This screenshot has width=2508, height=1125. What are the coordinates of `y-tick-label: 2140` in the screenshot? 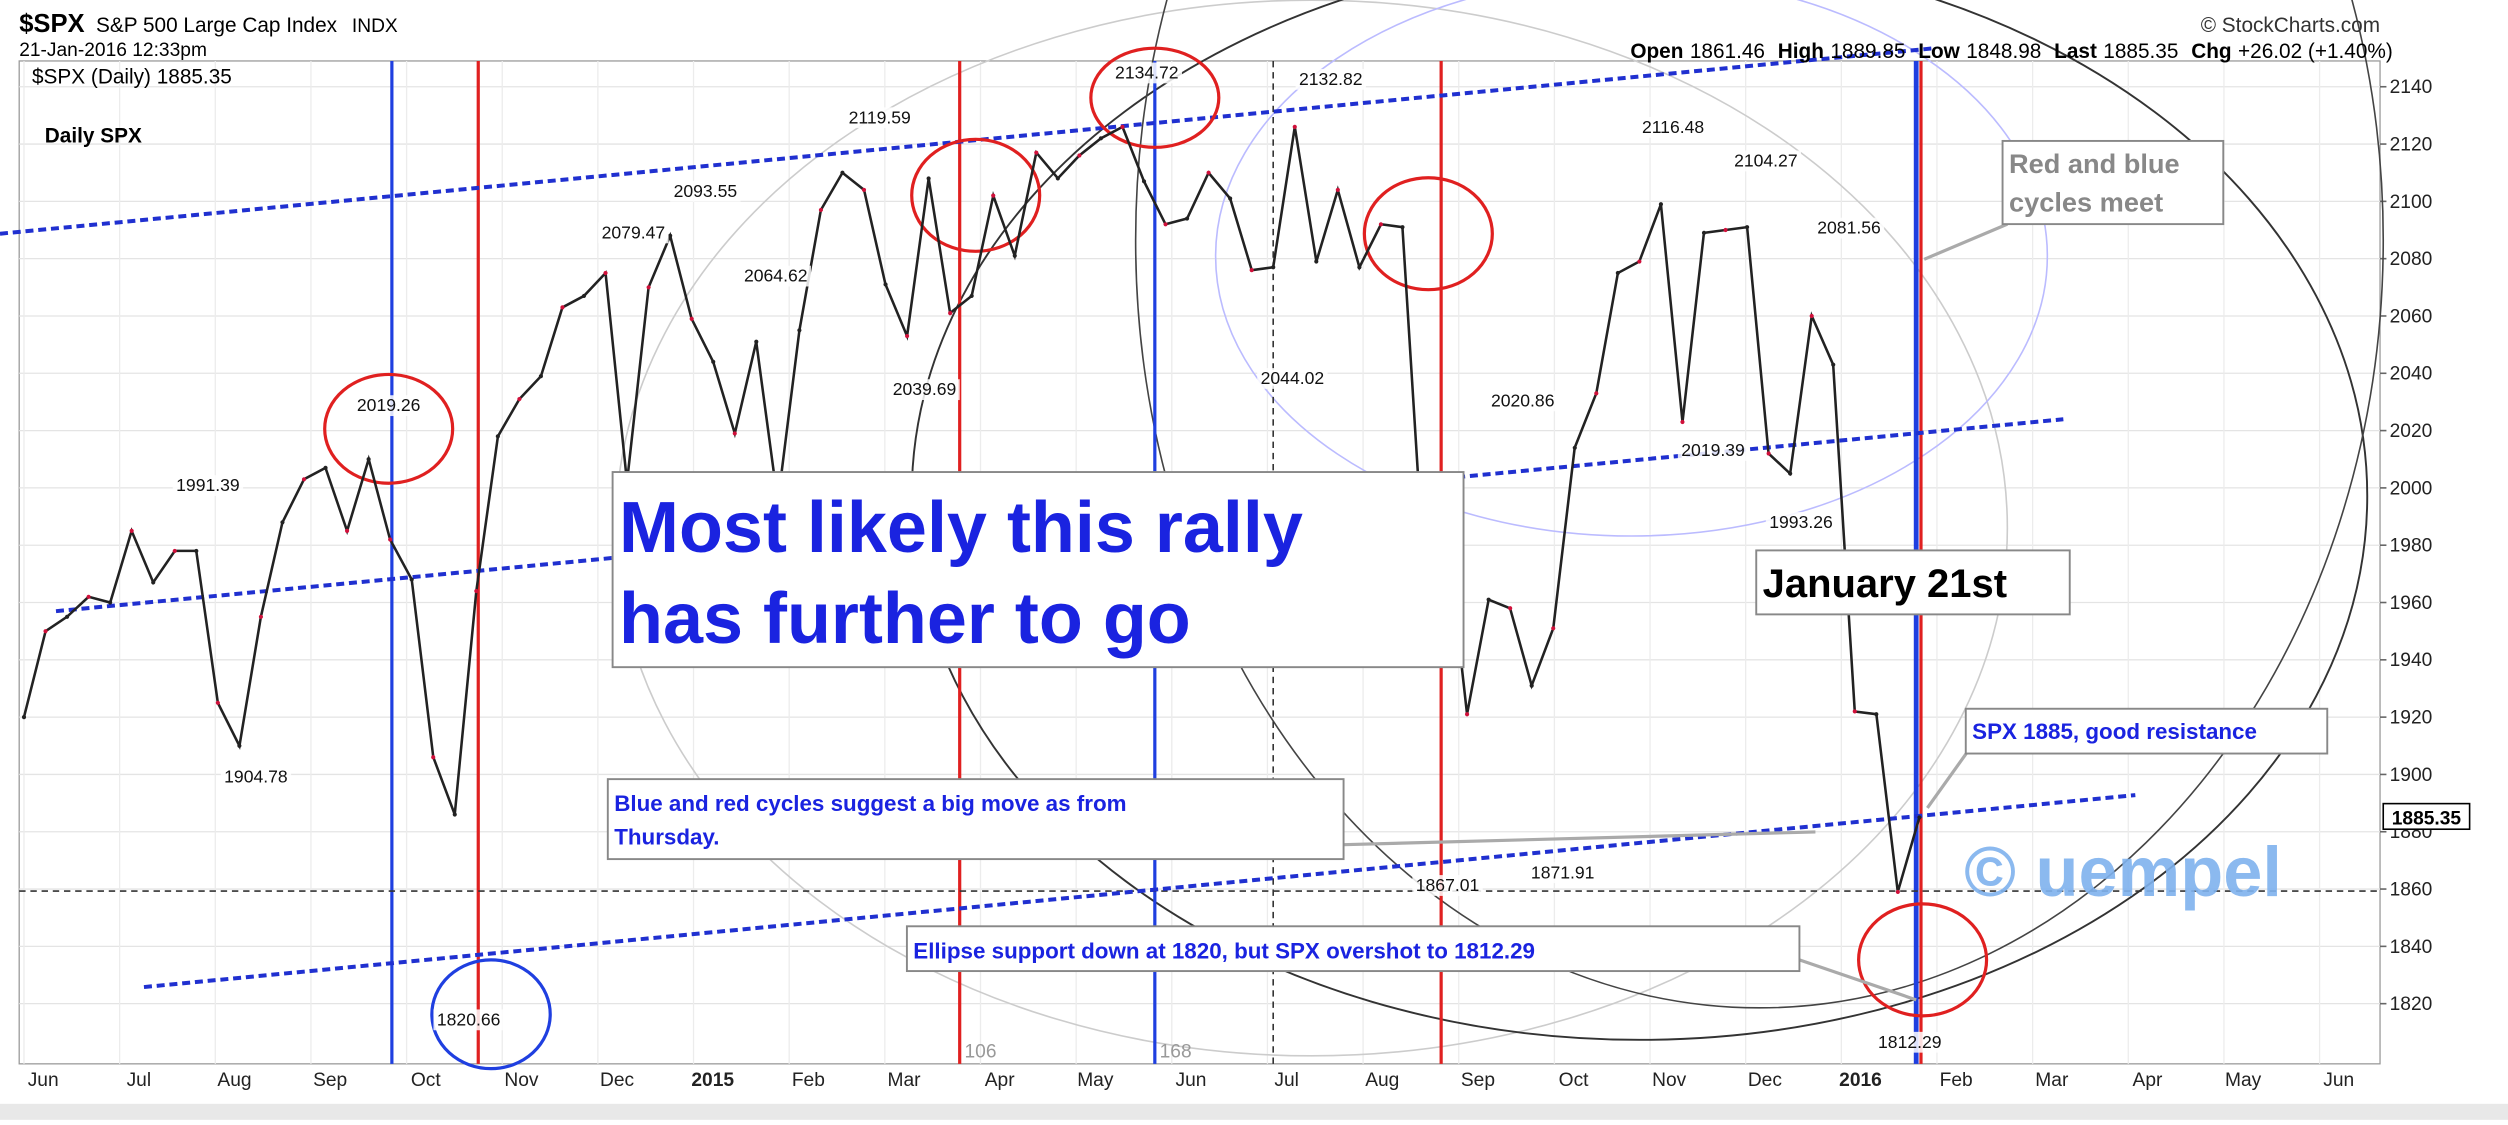 It's located at (2411, 87).